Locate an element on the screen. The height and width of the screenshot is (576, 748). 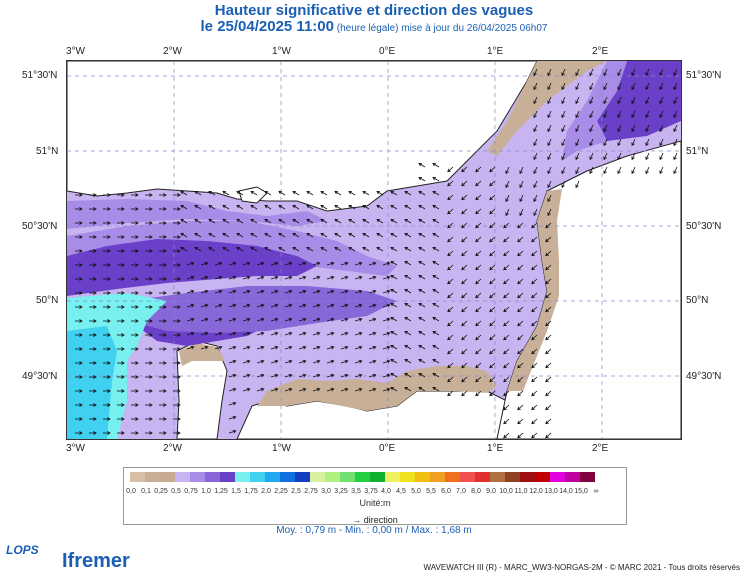
y-tick-left: 51°N is located at coordinates (47, 151).